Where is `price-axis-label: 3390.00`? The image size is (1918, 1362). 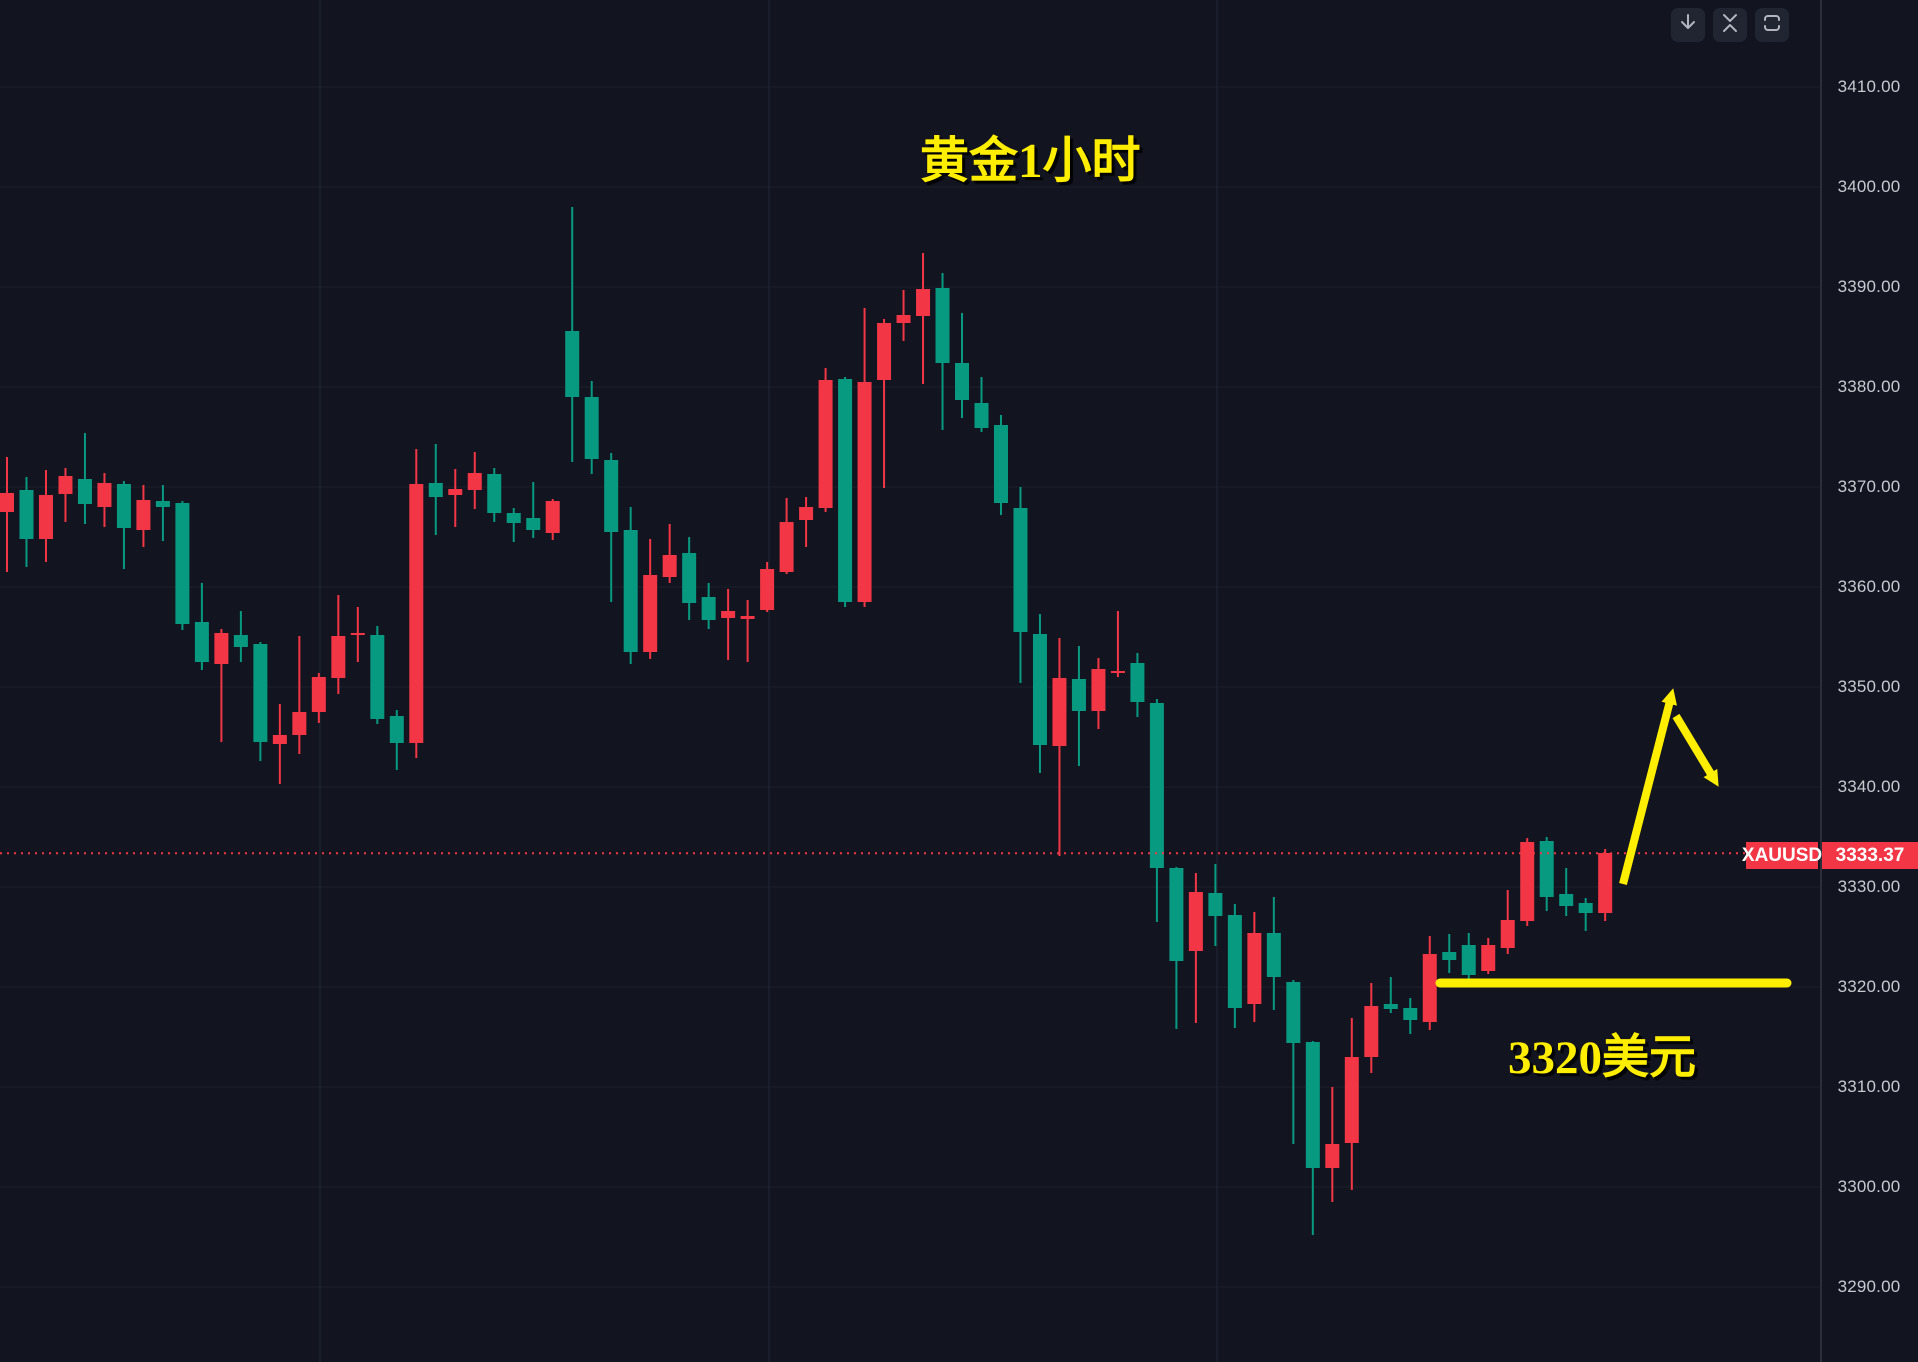 price-axis-label: 3390.00 is located at coordinates (1869, 286).